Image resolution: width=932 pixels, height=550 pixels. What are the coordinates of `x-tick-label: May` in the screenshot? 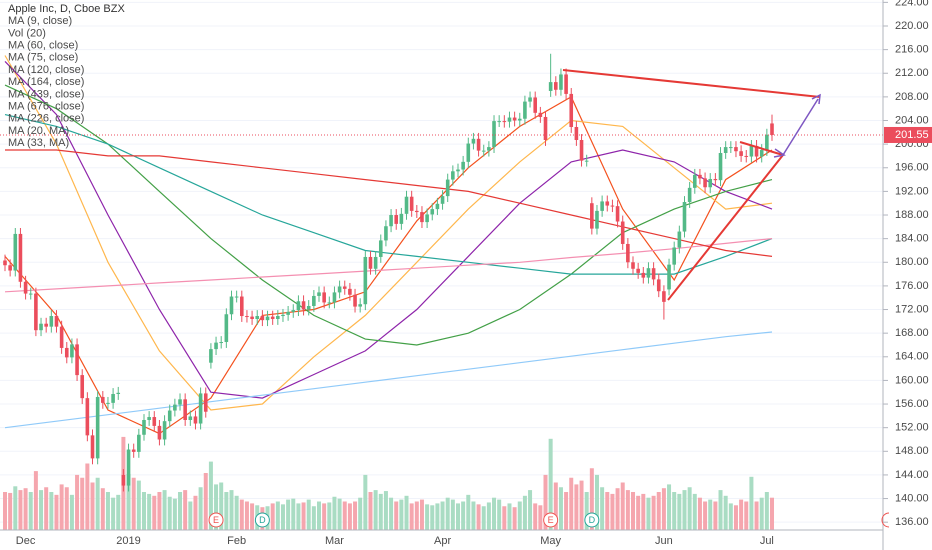 It's located at (550, 541).